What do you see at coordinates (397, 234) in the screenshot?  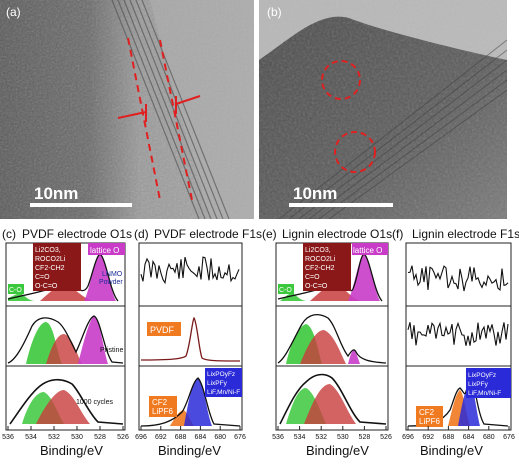 I see `panel-label: (f)` at bounding box center [397, 234].